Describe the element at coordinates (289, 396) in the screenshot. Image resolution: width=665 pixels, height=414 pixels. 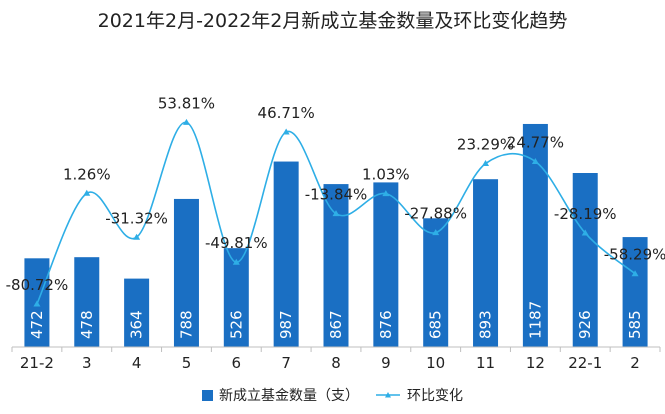
I see `legend-bar-label: 新成立基金数量（支）` at that location.